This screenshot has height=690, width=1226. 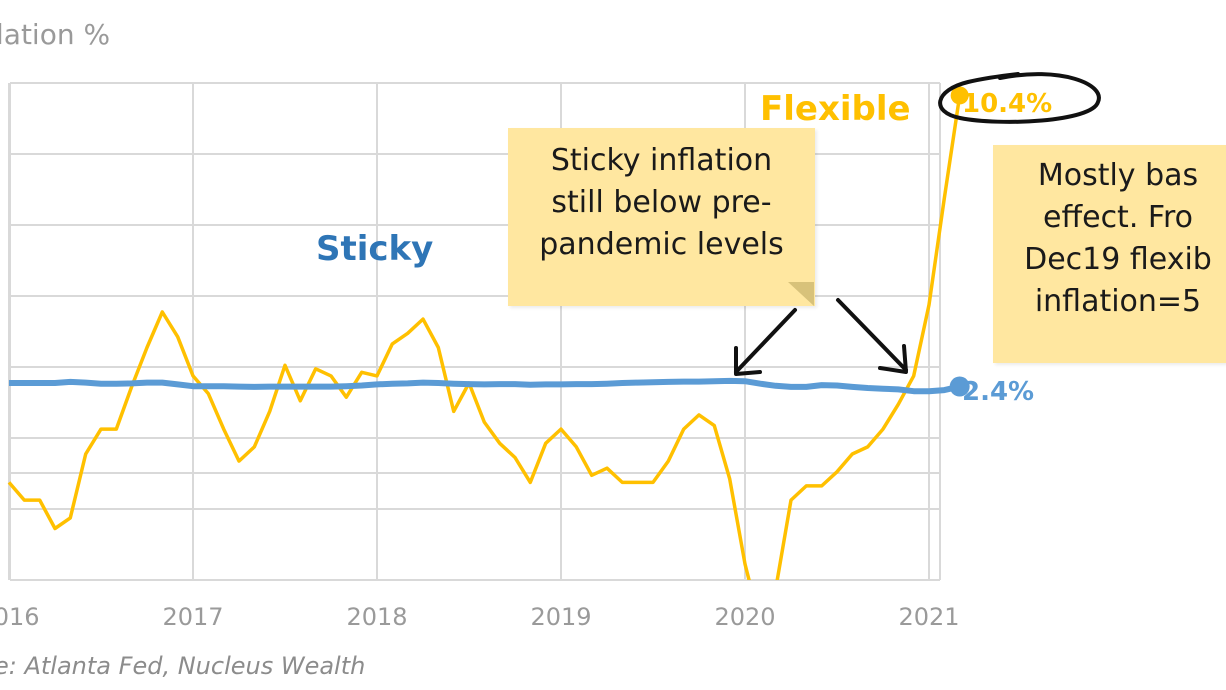 I want to click on flexible-end-value-label: 10.4%, so click(x=1007, y=104).